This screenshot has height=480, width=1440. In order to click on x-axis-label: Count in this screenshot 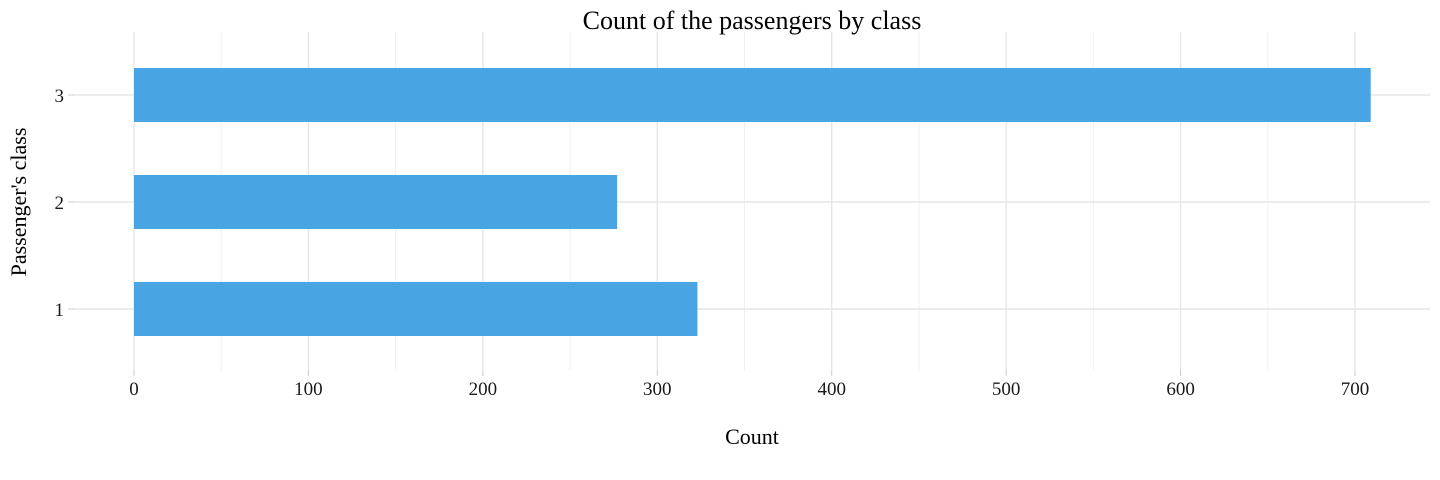, I will do `click(752, 436)`.